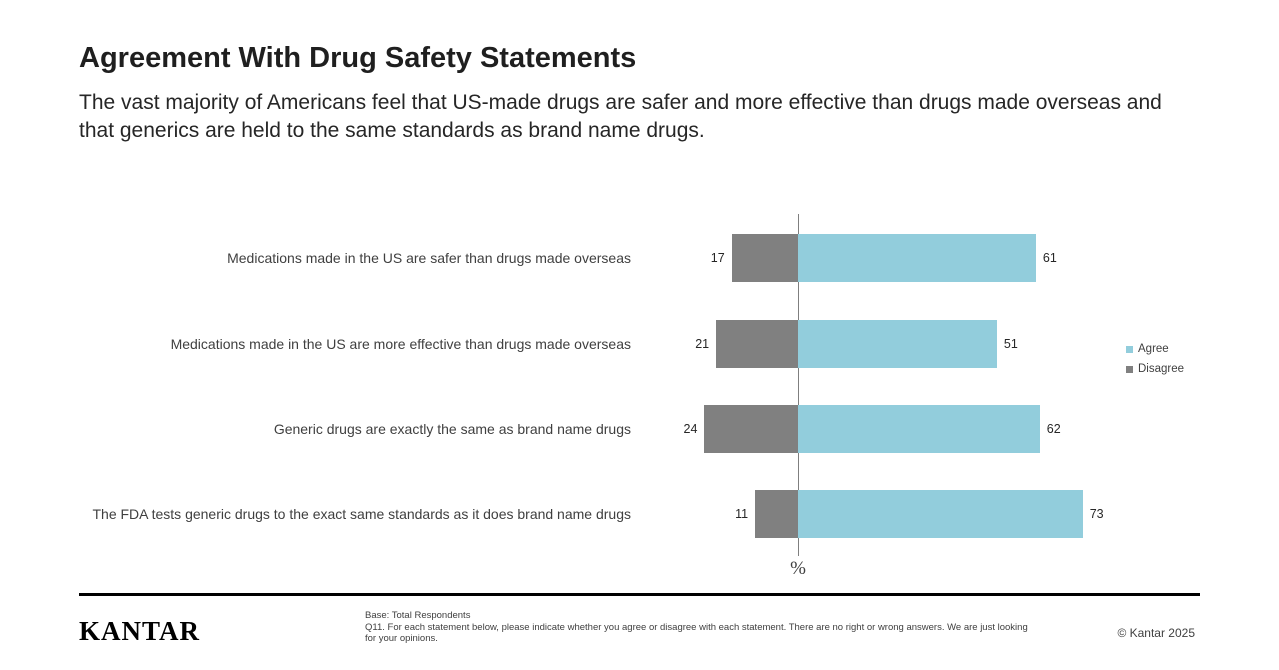  What do you see at coordinates (1161, 369) in the screenshot?
I see `legend-label-disagree: Disagree` at bounding box center [1161, 369].